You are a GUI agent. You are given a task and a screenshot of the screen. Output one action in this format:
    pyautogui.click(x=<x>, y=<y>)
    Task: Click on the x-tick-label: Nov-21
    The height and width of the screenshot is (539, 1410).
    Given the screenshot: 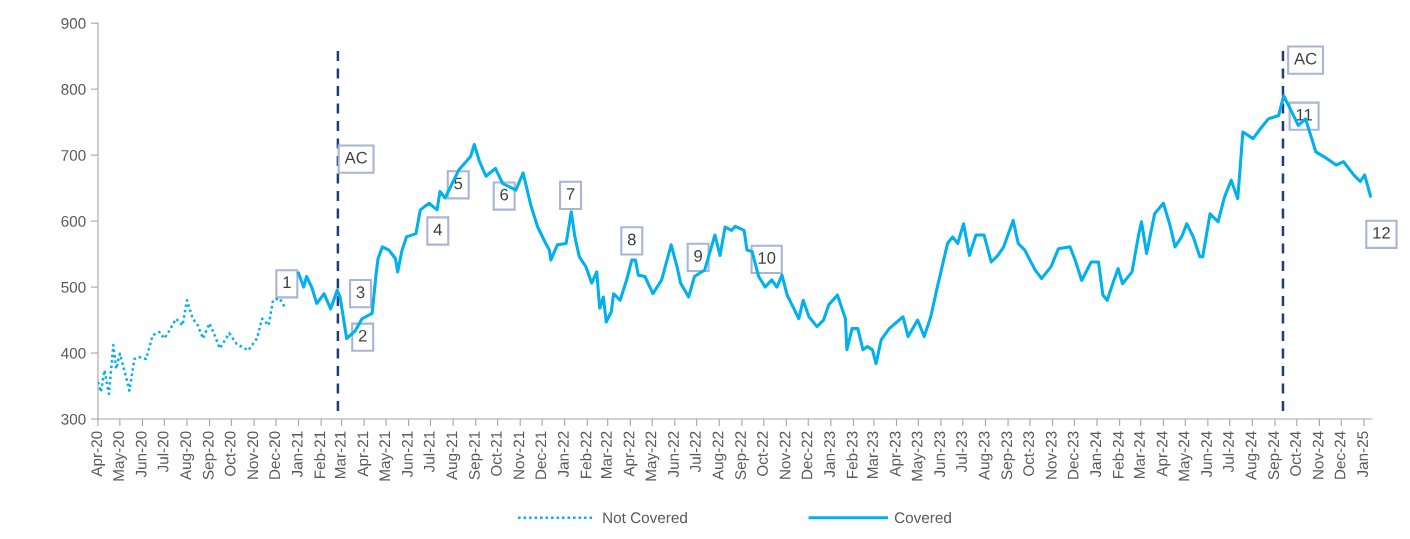 What is the action you would take?
    pyautogui.click(x=519, y=455)
    